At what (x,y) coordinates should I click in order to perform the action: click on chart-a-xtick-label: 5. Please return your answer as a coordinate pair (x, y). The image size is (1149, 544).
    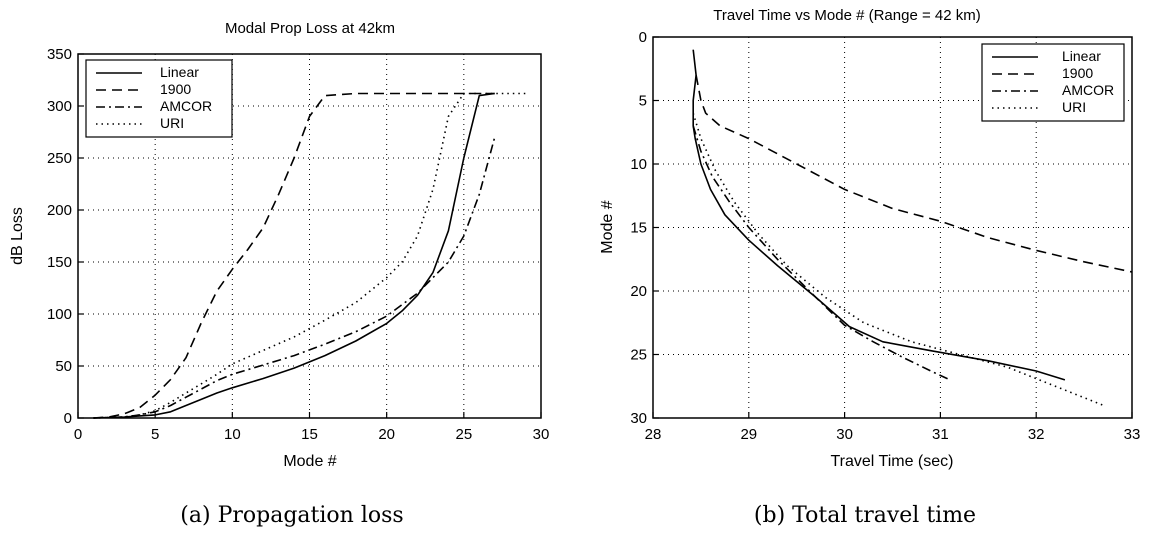
    Looking at the image, I should click on (155, 434).